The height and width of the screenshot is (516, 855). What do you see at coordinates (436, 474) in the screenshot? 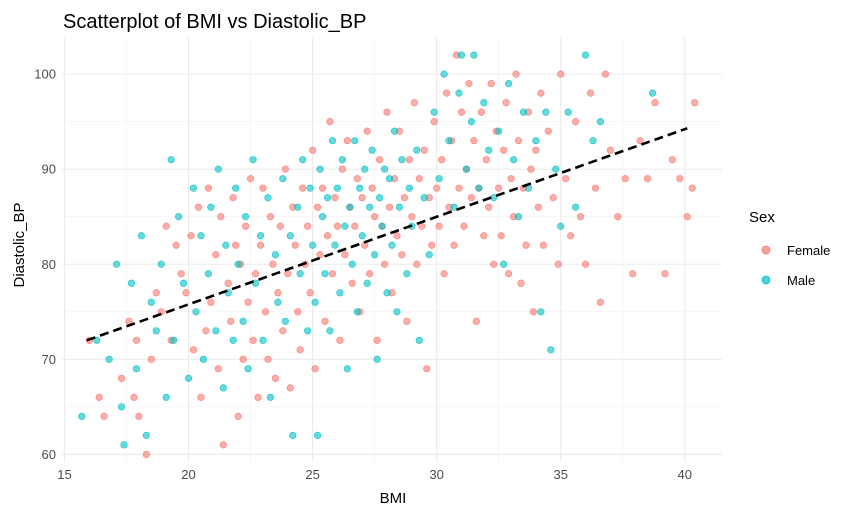
I see `x-tick-label: 30` at bounding box center [436, 474].